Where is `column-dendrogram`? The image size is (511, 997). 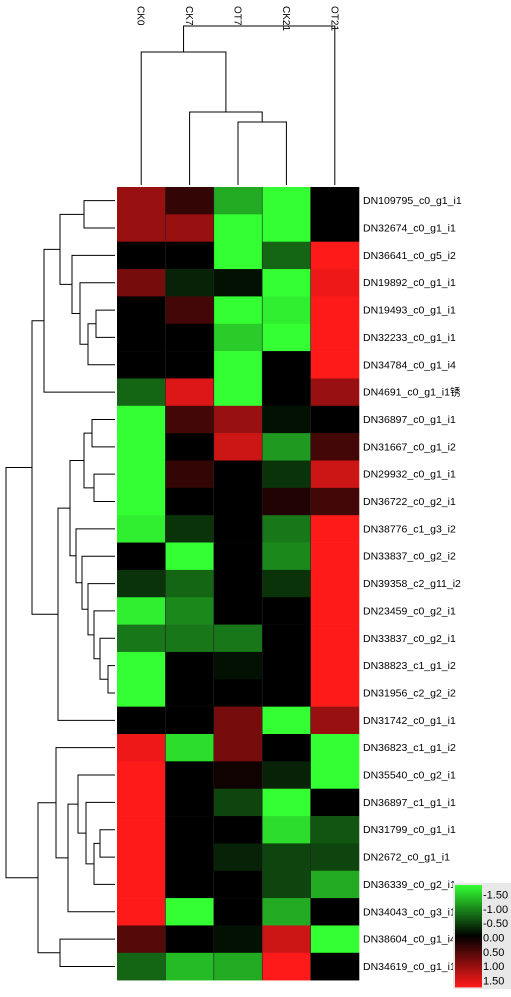 column-dendrogram is located at coordinates (238, 105).